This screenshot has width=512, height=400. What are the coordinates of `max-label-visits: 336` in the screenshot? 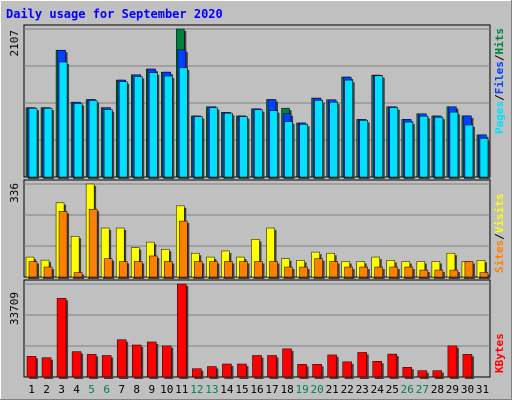 It's located at (14, 193).